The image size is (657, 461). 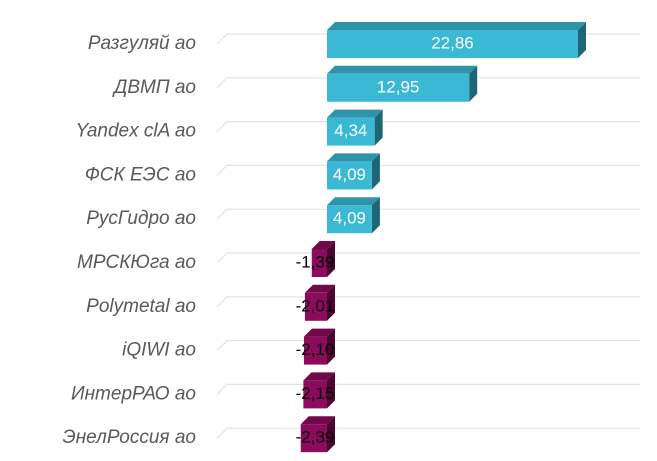 I want to click on value-label: -2,39, so click(x=315, y=437).